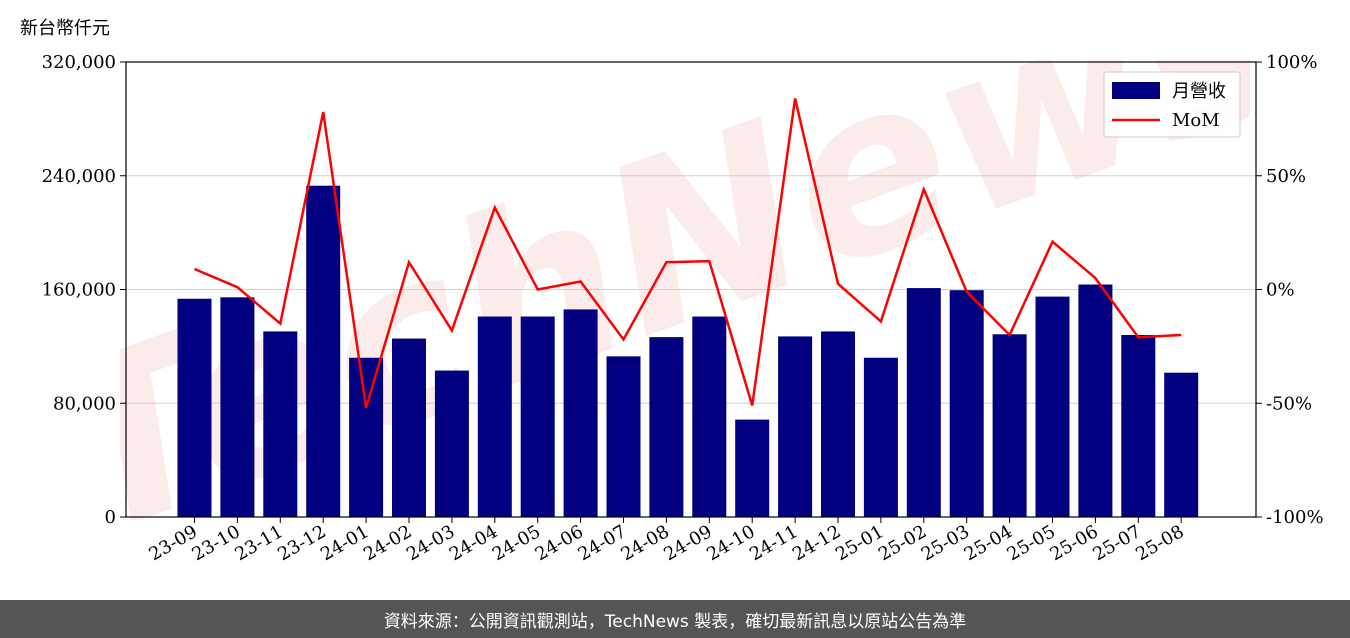  What do you see at coordinates (1291, 62) in the screenshot?
I see `y-right-tick-label: 100%` at bounding box center [1291, 62].